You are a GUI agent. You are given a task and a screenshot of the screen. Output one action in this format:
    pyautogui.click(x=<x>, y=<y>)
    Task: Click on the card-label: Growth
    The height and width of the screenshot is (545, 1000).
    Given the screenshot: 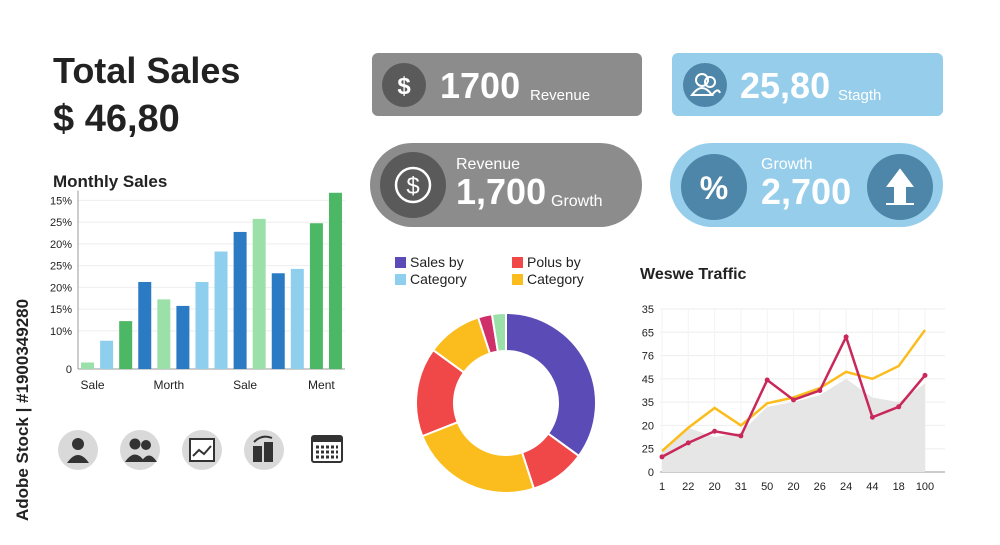 What is the action you would take?
    pyautogui.click(x=787, y=164)
    